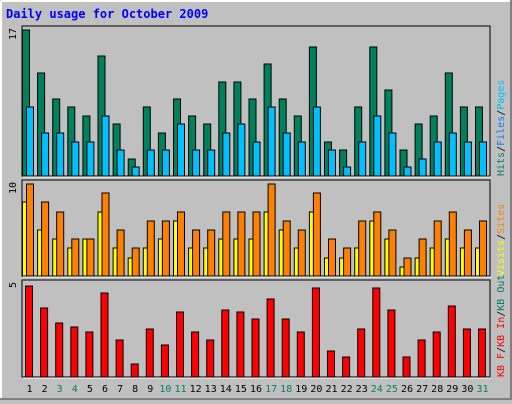 The height and width of the screenshot is (404, 512). Describe the element at coordinates (437, 389) in the screenshot. I see `day-label-28: 28` at that location.